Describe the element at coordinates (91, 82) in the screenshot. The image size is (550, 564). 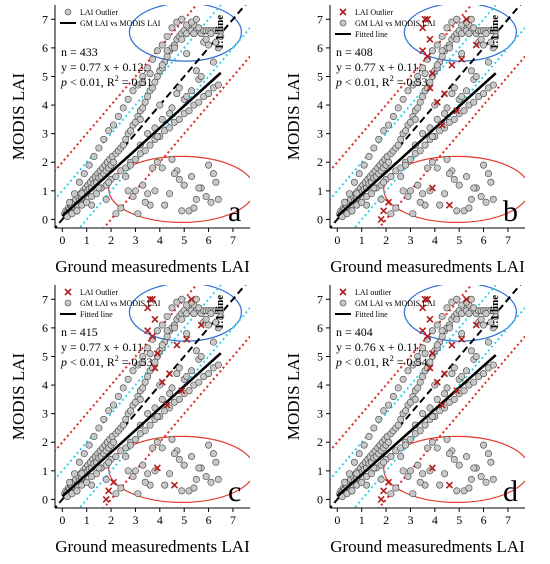
I see `p-value-text: < 0.01, R` at that location.